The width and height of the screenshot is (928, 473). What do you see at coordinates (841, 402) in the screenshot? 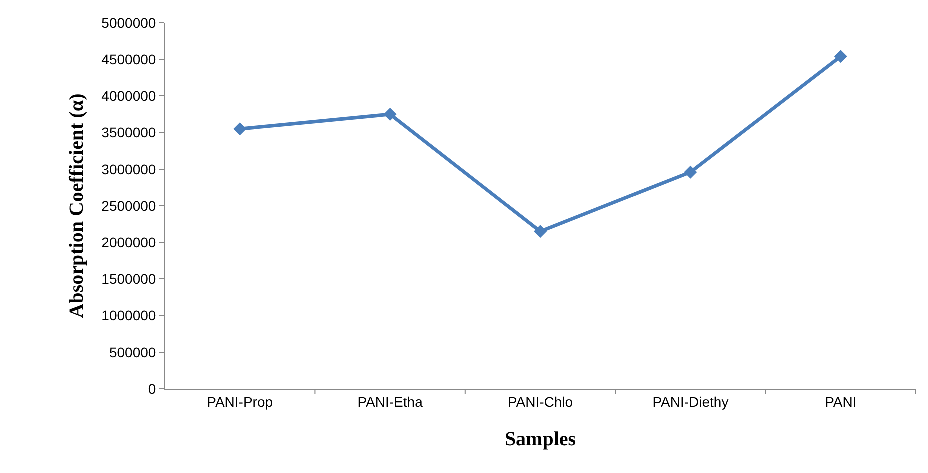
I see `x-tick-label: PANI` at bounding box center [841, 402].